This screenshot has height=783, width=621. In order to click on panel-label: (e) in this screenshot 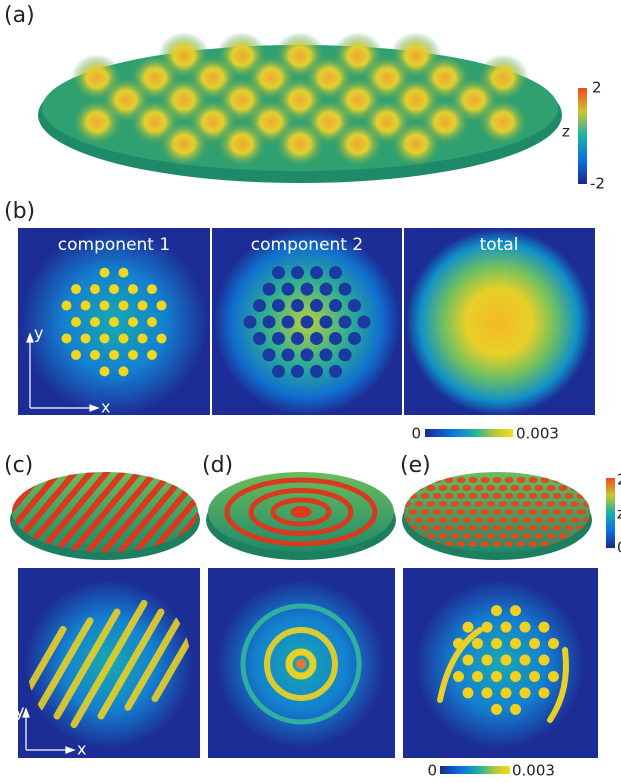, I will do `click(415, 465)`.